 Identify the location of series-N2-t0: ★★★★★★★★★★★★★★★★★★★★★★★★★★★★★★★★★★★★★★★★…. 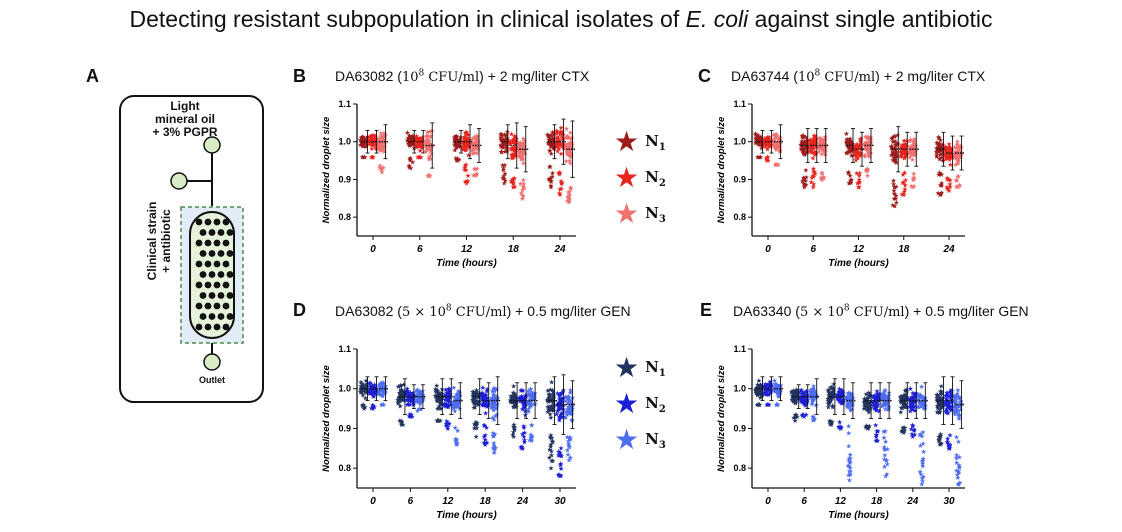
(768, 147).